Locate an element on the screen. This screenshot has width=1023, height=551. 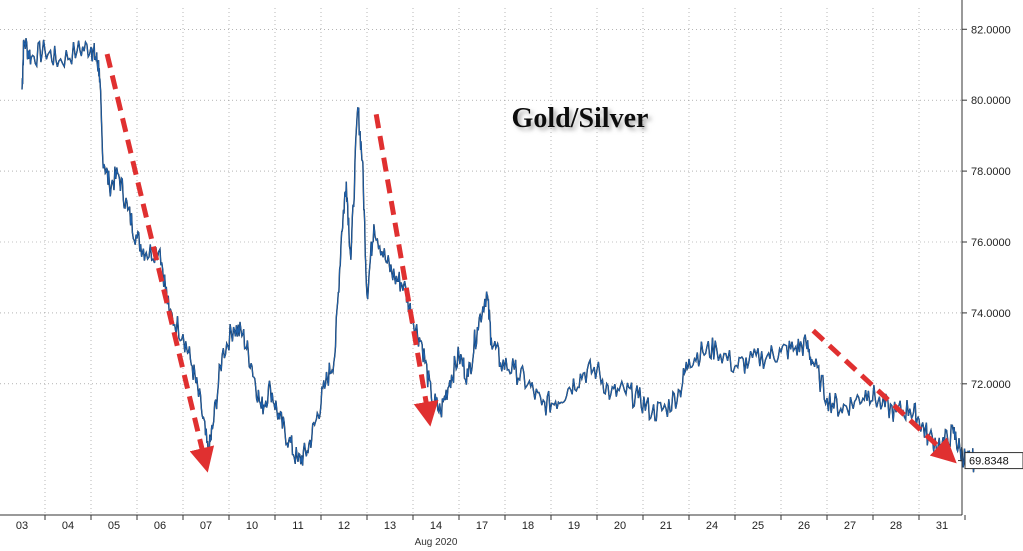
x-tick-label: 18 is located at coordinates (528, 526).